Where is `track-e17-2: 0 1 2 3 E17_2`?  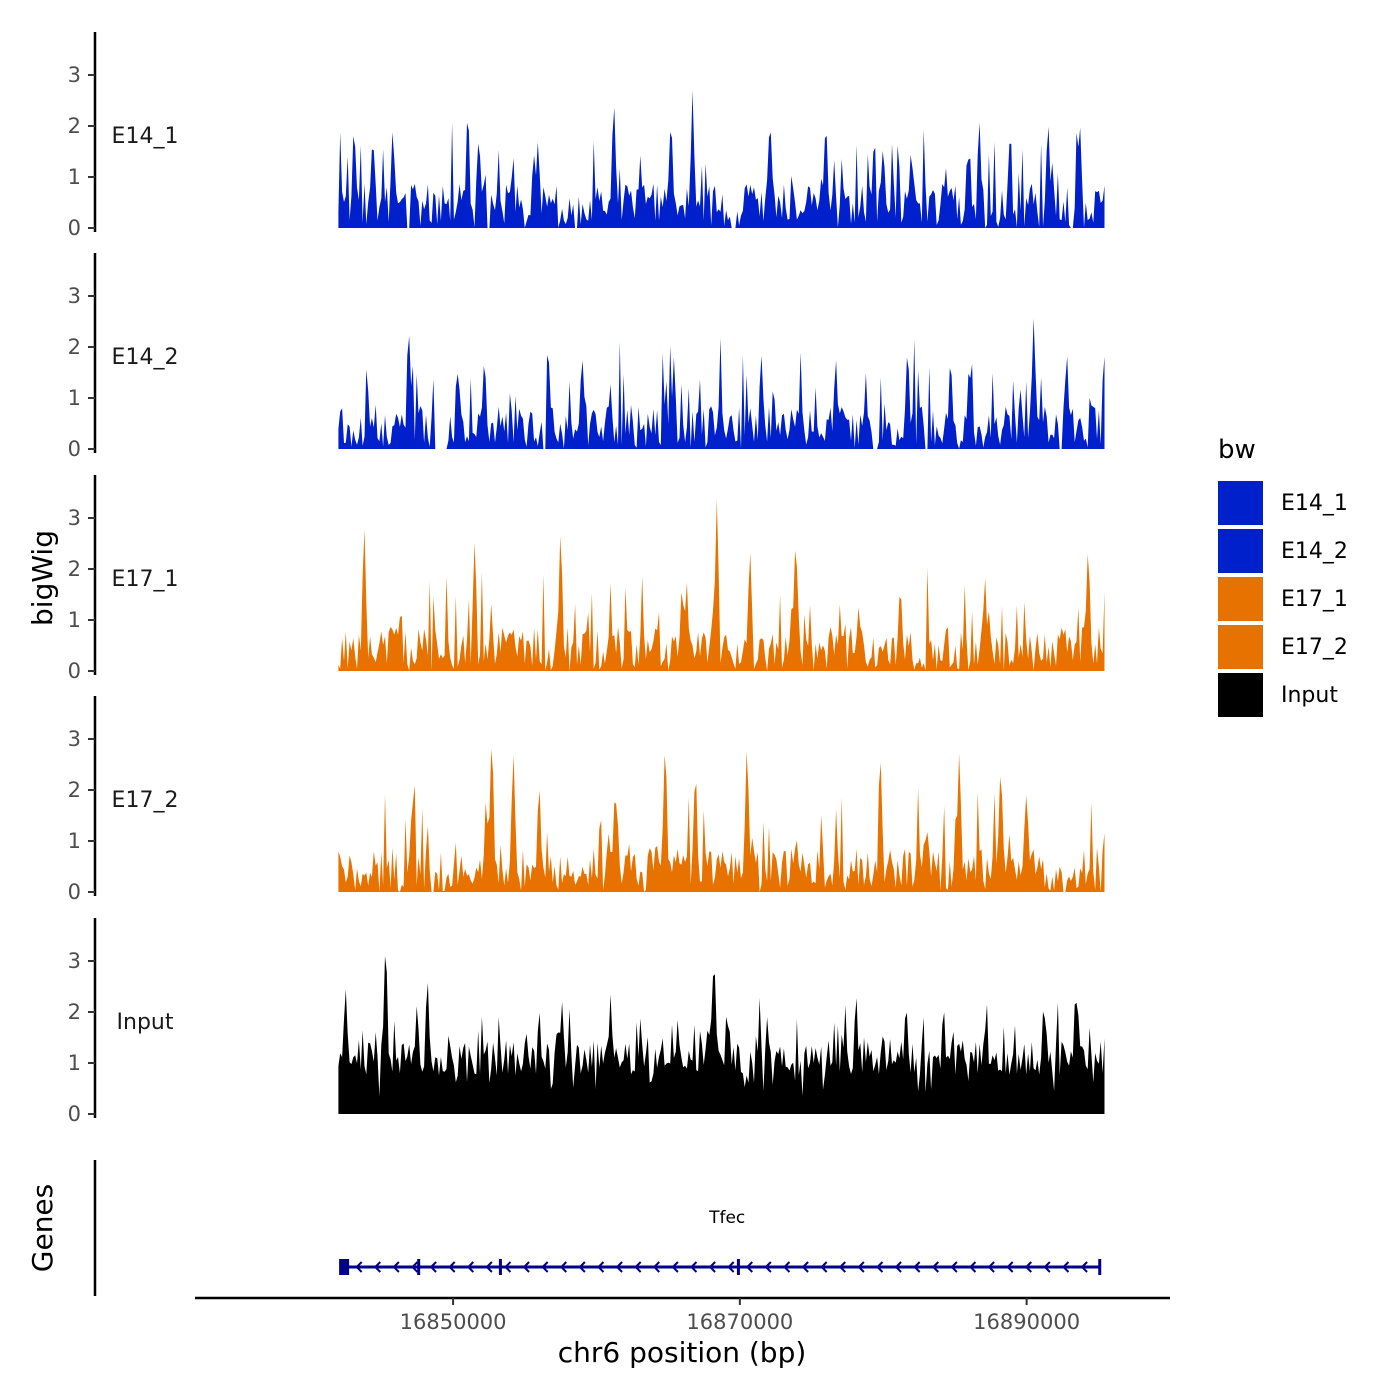 track-e17-2: 0 1 2 3 E17_2 is located at coordinates (586, 800).